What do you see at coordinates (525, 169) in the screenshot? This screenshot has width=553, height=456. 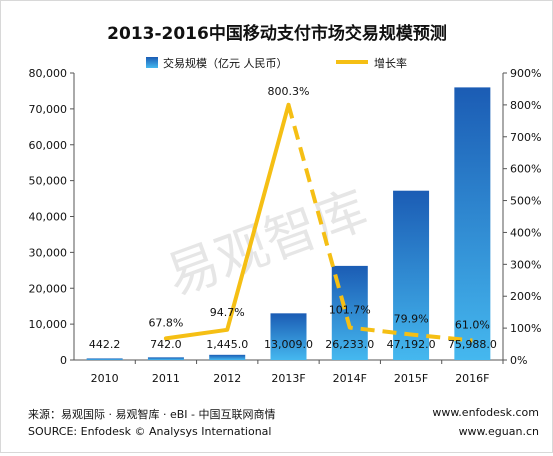 I see `y-right-tick-label: 600%` at bounding box center [525, 169].